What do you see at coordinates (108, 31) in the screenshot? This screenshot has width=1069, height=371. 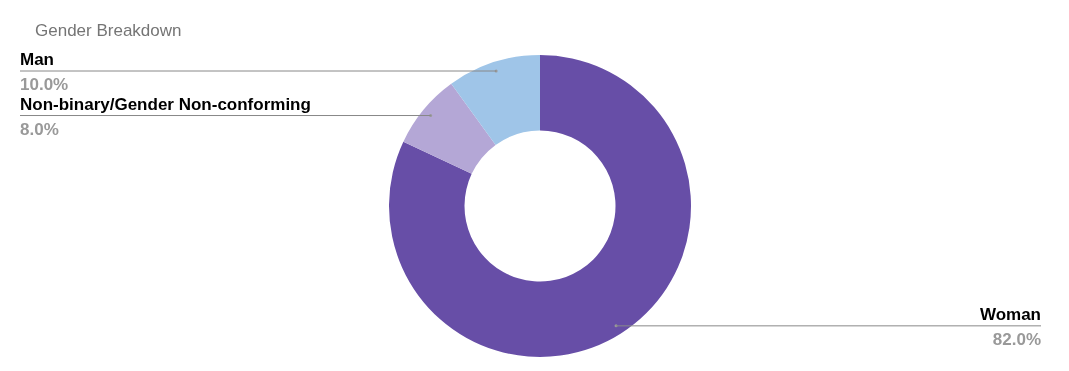 I see `chart-title: Gender Breakdown` at bounding box center [108, 31].